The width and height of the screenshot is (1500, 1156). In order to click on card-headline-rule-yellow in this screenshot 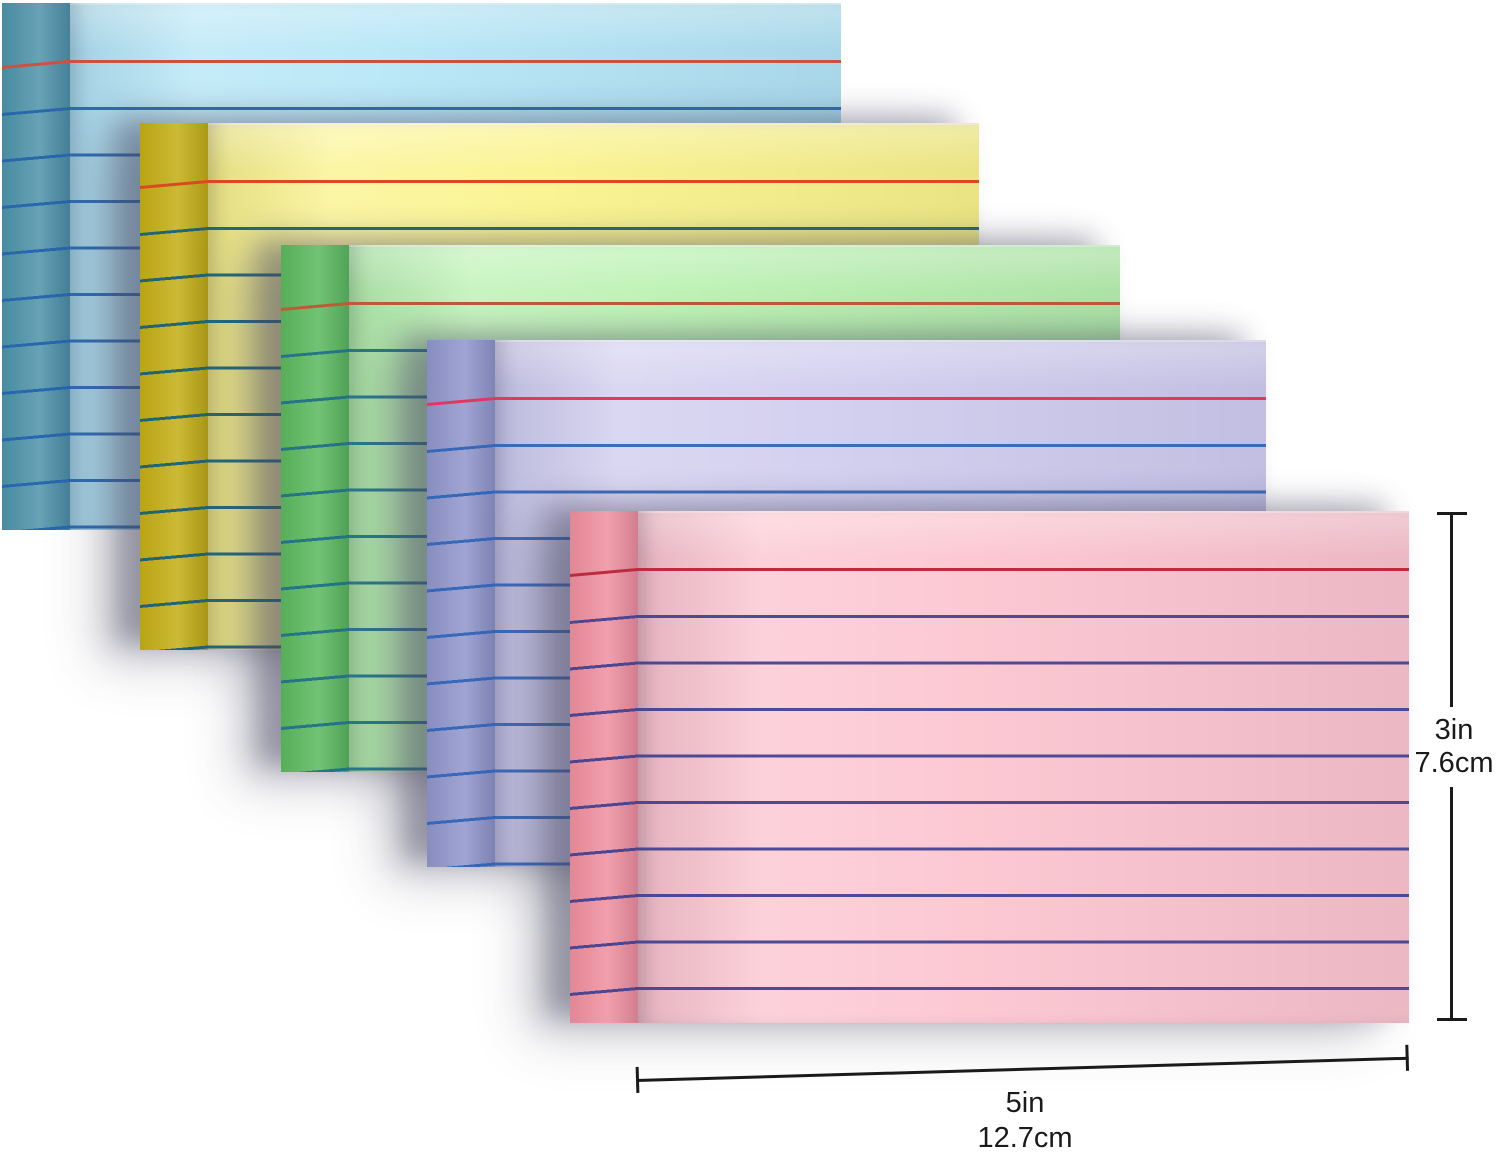, I will do `click(593, 181)`.